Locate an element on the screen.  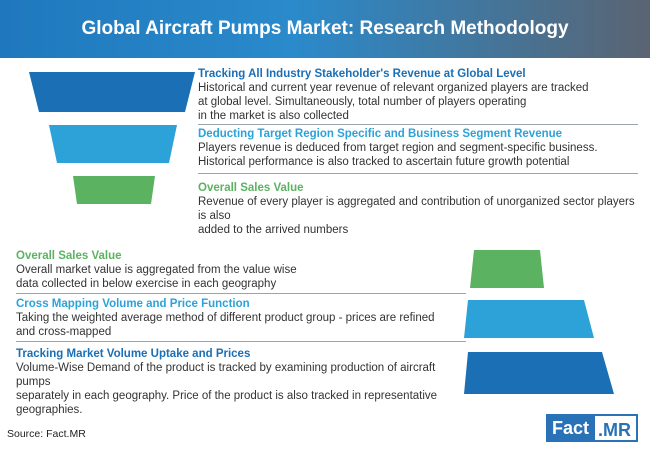
top-step-3-heading: Overall Sales Value is located at coordinates (251, 188).